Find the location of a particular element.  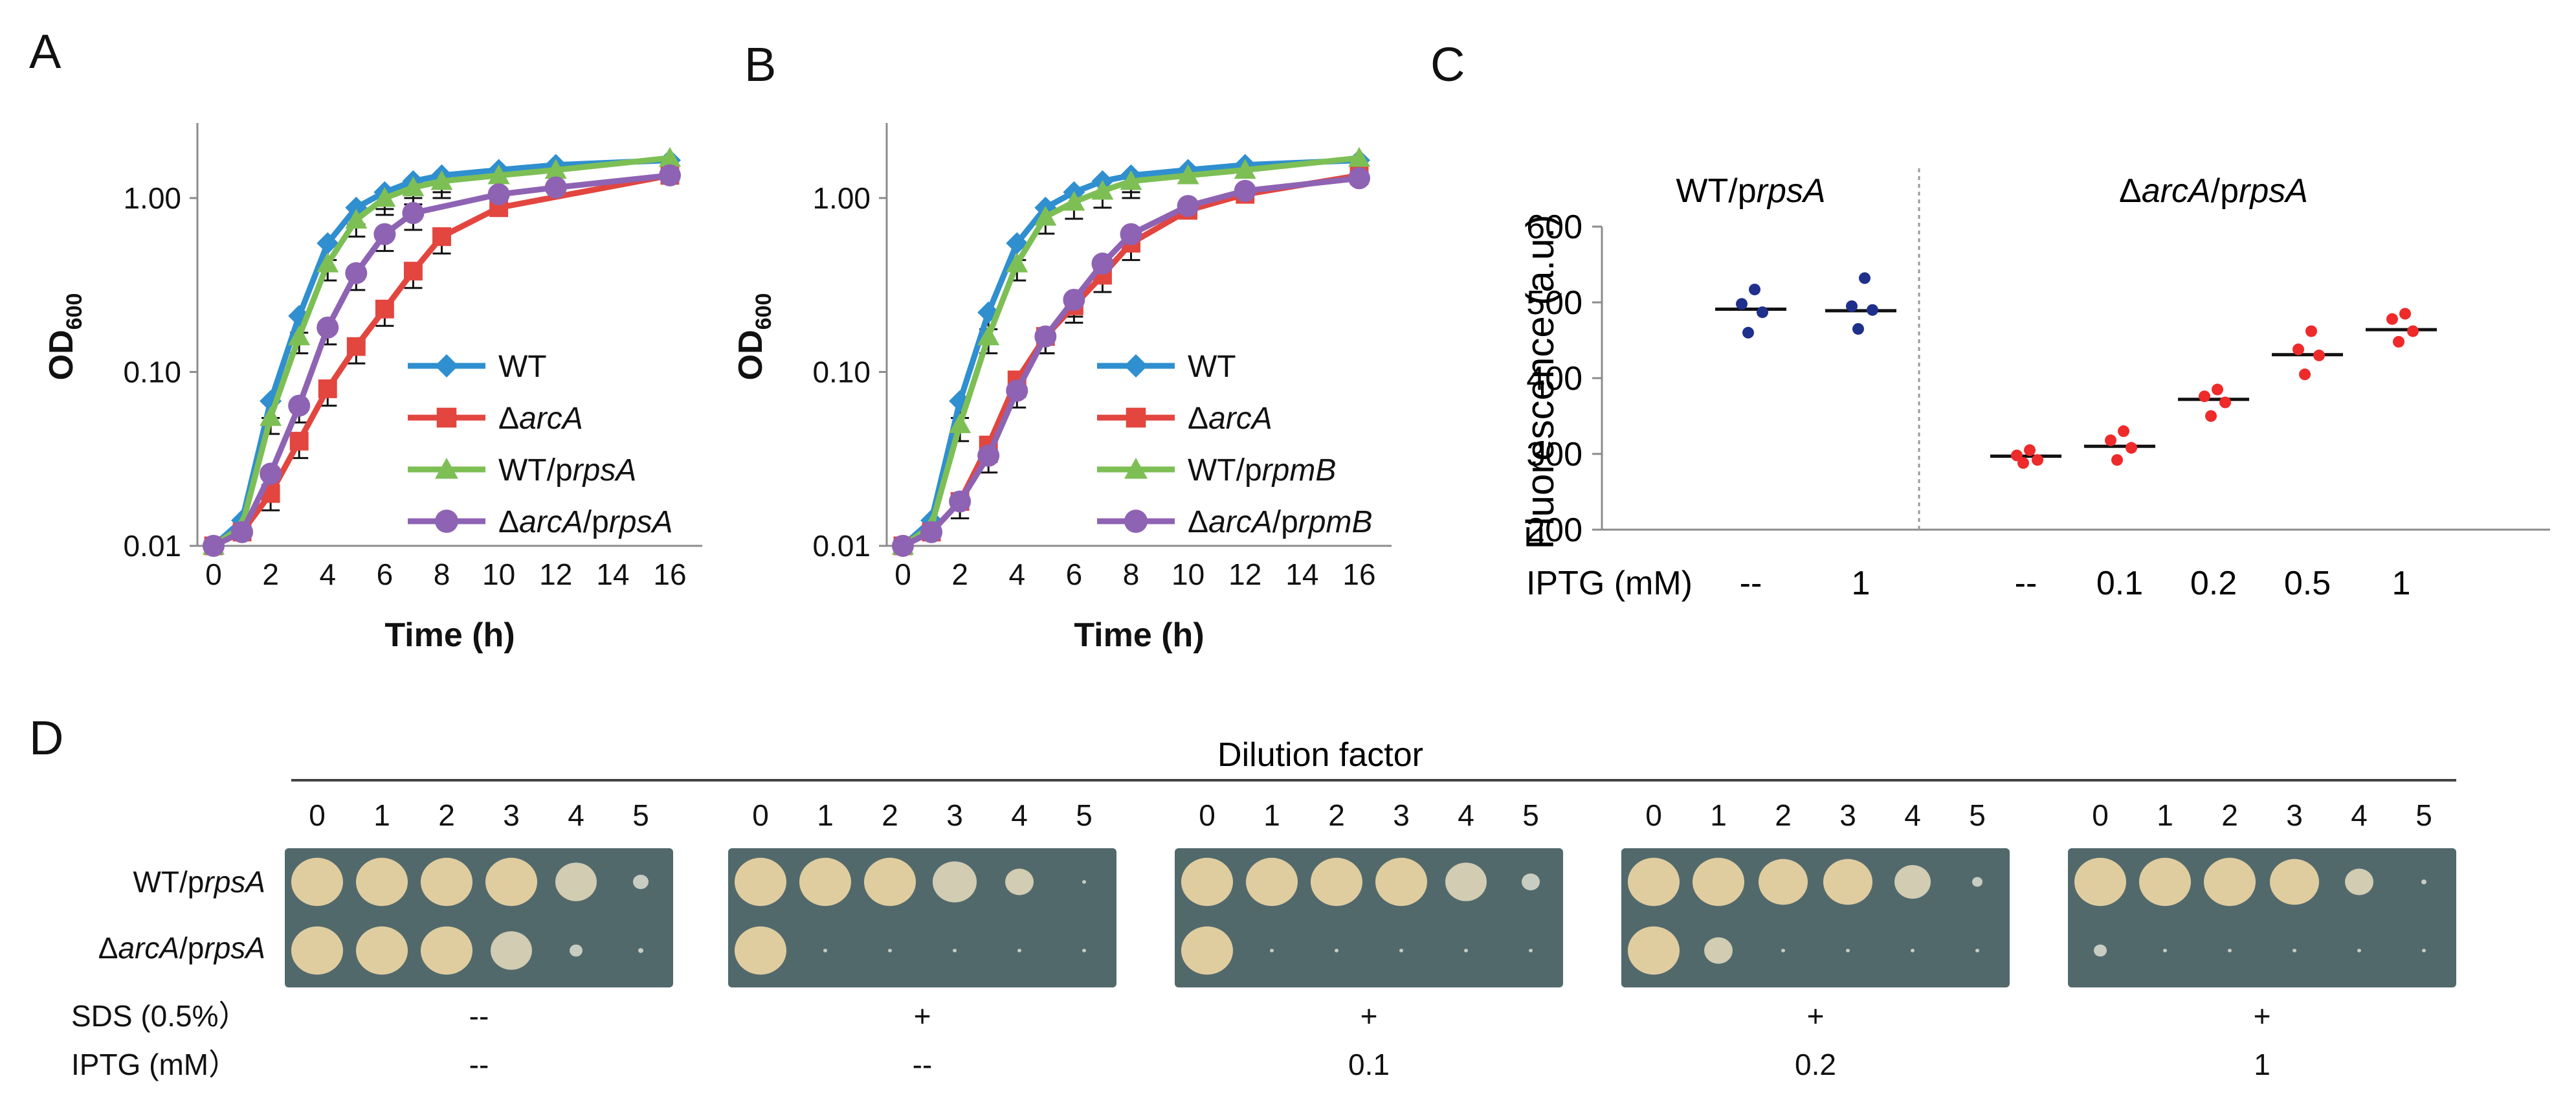

dilution-label: 1 is located at coordinates (381, 815).